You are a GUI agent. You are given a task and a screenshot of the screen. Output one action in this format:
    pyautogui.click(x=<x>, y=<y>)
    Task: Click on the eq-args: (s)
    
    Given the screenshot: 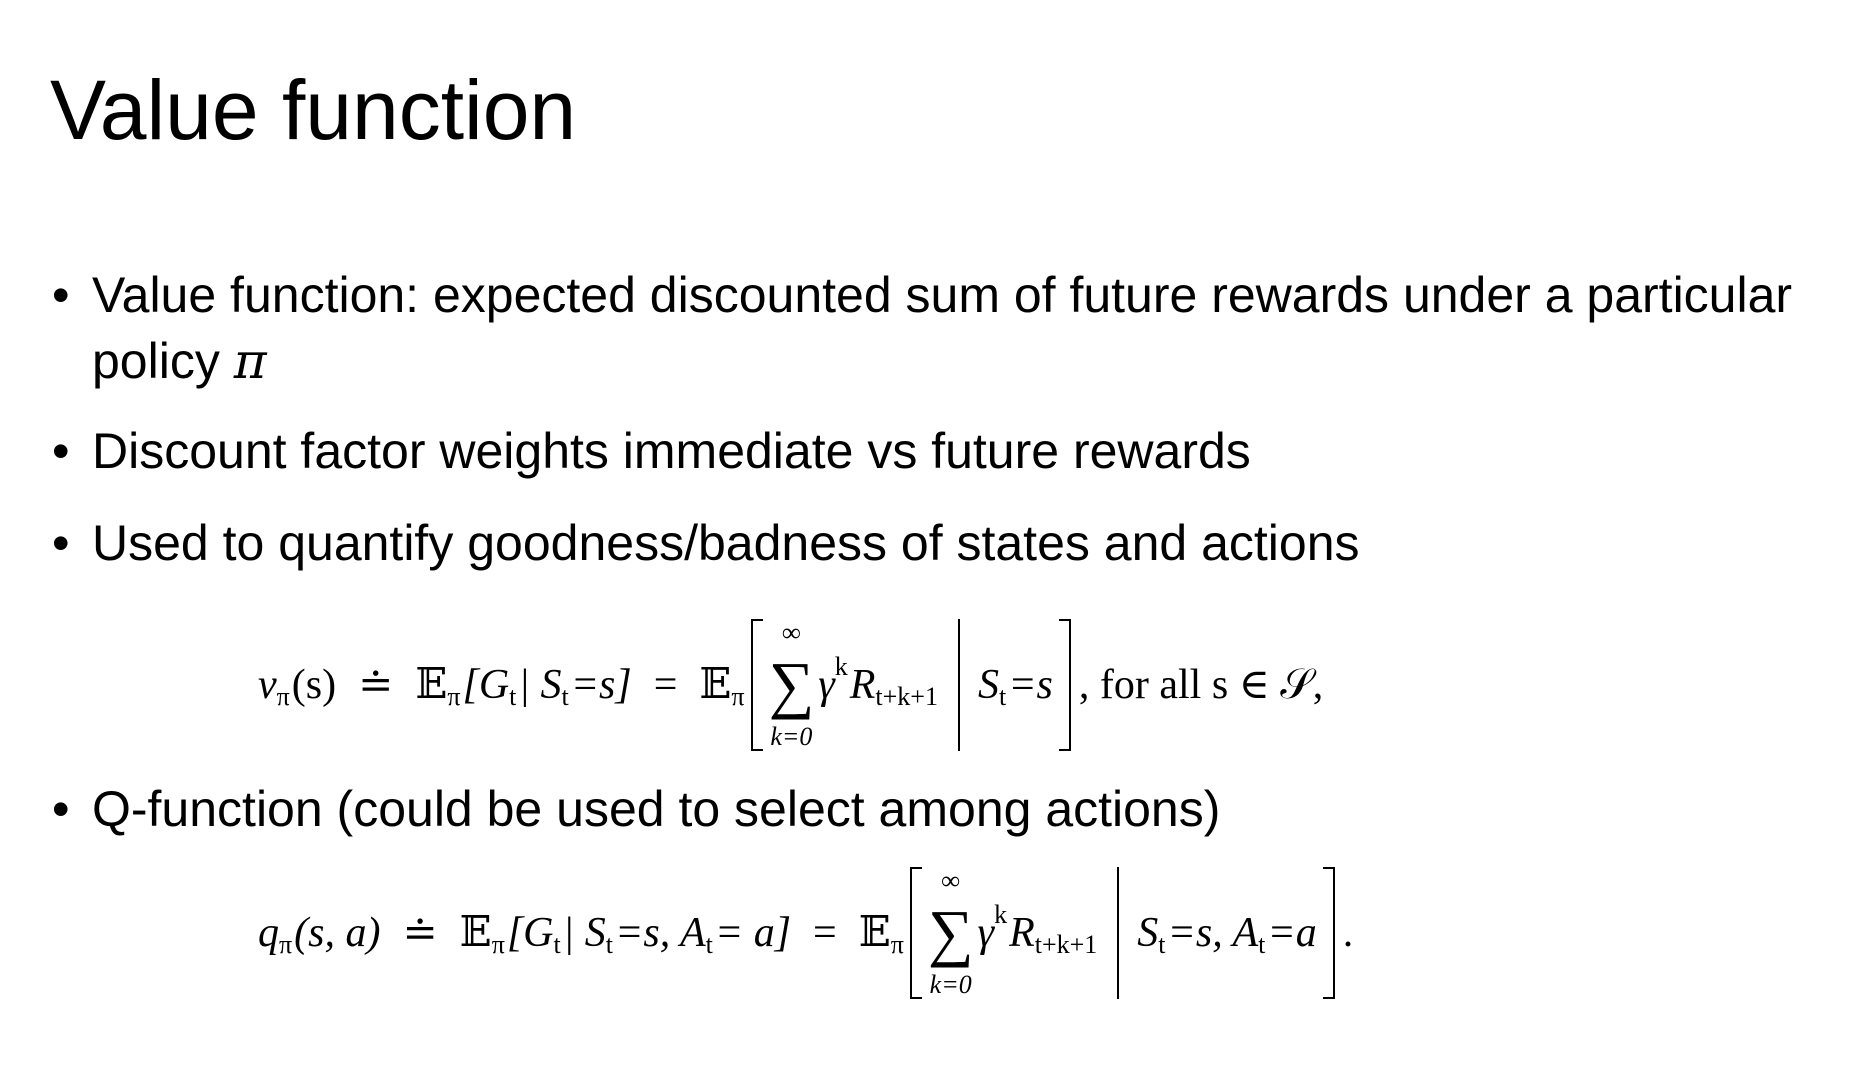 What is the action you would take?
    pyautogui.click(x=314, y=685)
    